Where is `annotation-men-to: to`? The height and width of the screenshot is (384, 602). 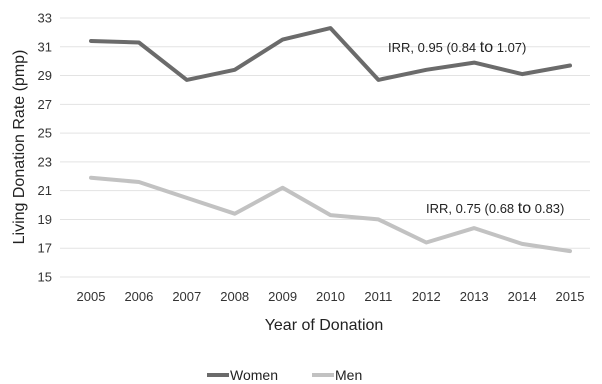
annotation-men-to: to is located at coordinates (524, 208).